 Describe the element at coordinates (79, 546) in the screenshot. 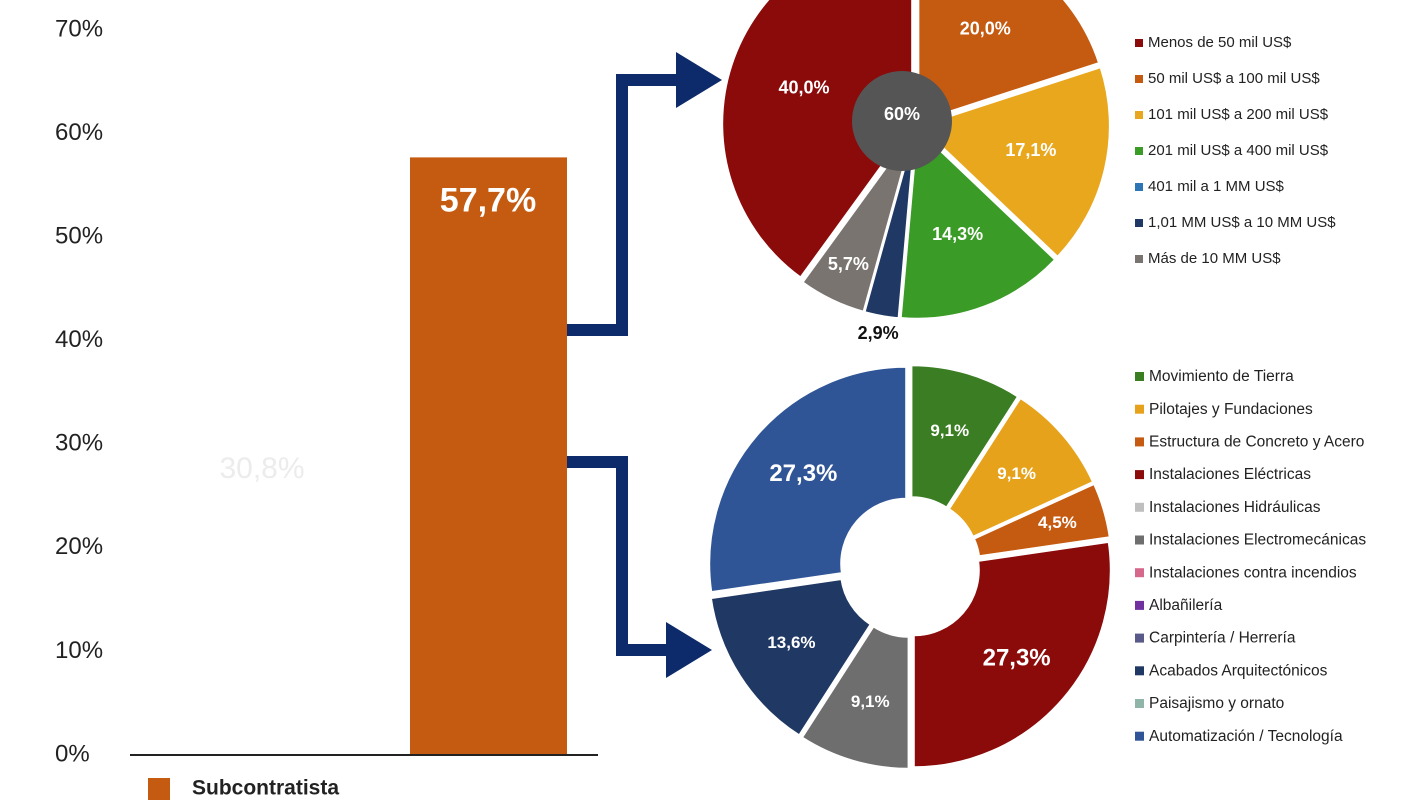

I see `y-tick-label: 20%` at that location.